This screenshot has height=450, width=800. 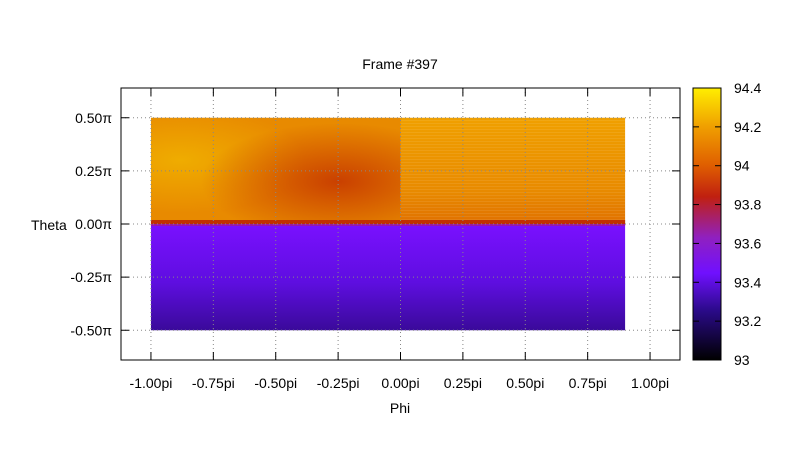 What do you see at coordinates (49, 225) in the screenshot?
I see `y-axis-label: Theta` at bounding box center [49, 225].